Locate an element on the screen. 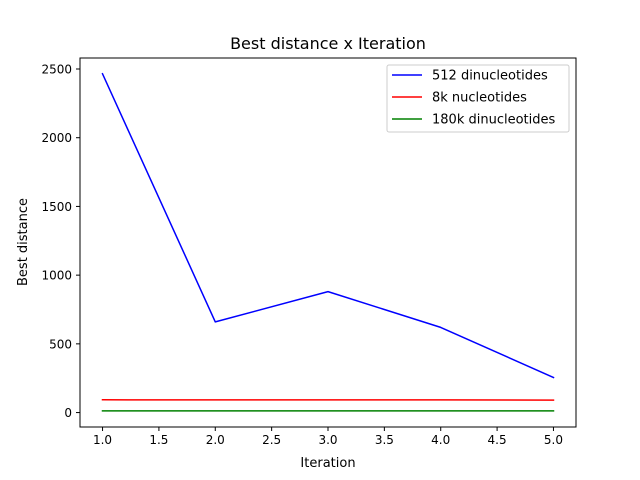  x-tick-label: 3.0 is located at coordinates (327, 440).